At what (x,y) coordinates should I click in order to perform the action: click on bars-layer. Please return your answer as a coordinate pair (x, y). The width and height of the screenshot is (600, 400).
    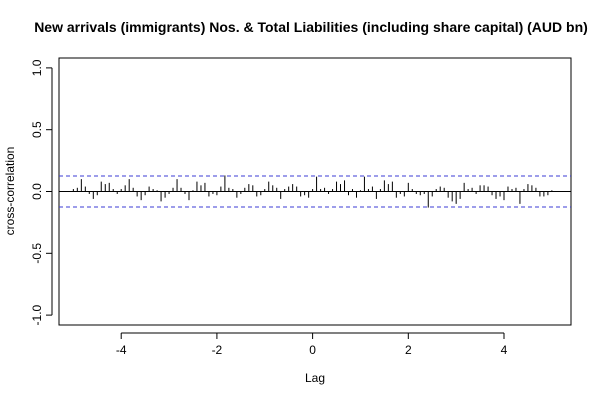
    Looking at the image, I should click on (315, 191).